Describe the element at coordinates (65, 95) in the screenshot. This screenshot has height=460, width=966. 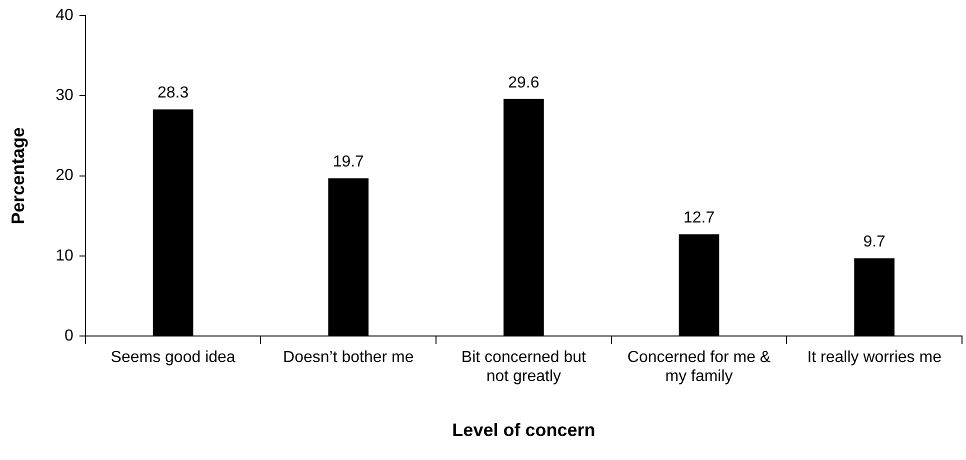
I see `y-tick-label: 30` at that location.